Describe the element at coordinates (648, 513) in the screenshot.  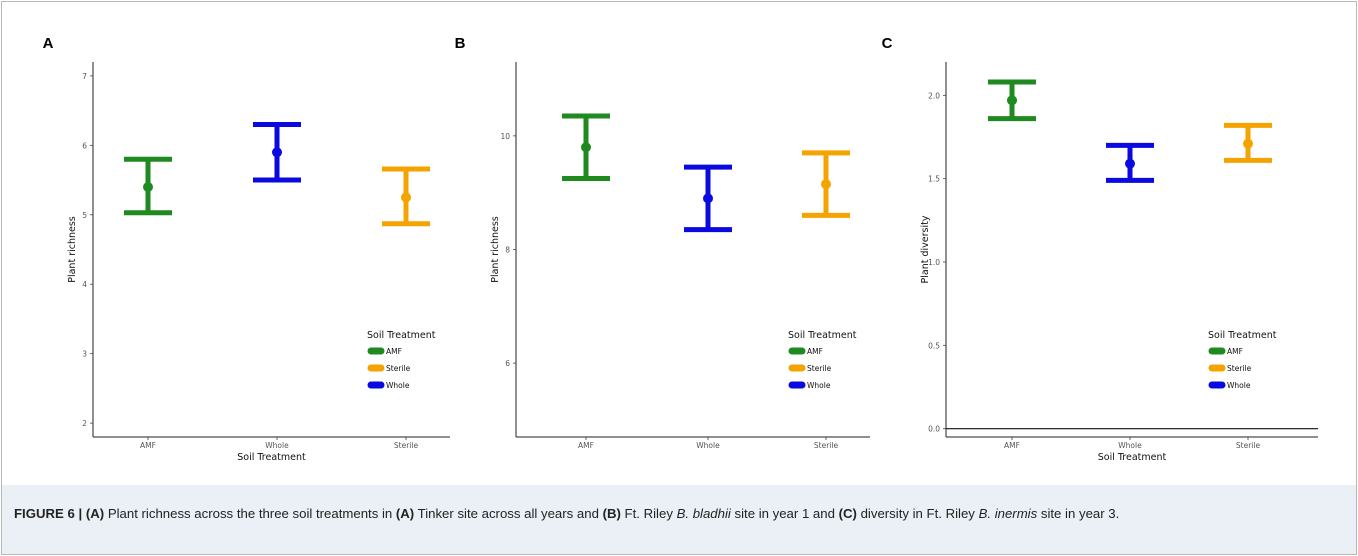
I see `caption-text: Ft. Riley` at that location.